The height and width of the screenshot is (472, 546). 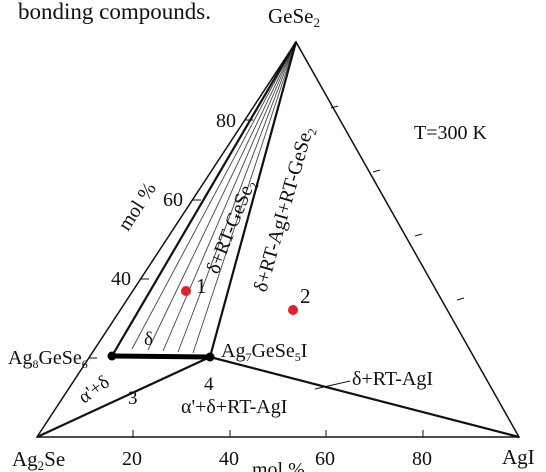 I want to click on field-delta: δ, so click(x=148, y=339).